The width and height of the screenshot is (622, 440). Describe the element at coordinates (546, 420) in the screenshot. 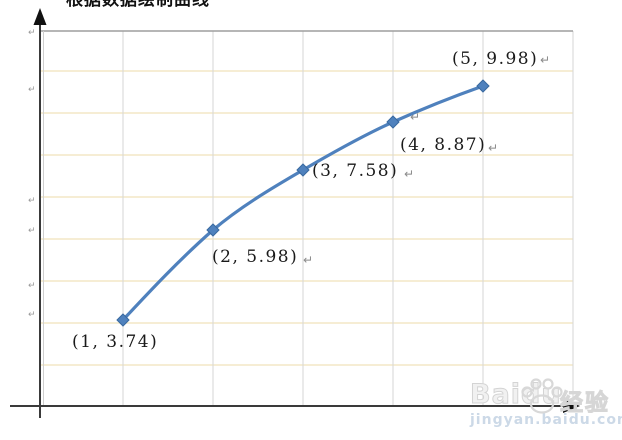

I see `watermark-url: jingyan.baidu.com` at that location.